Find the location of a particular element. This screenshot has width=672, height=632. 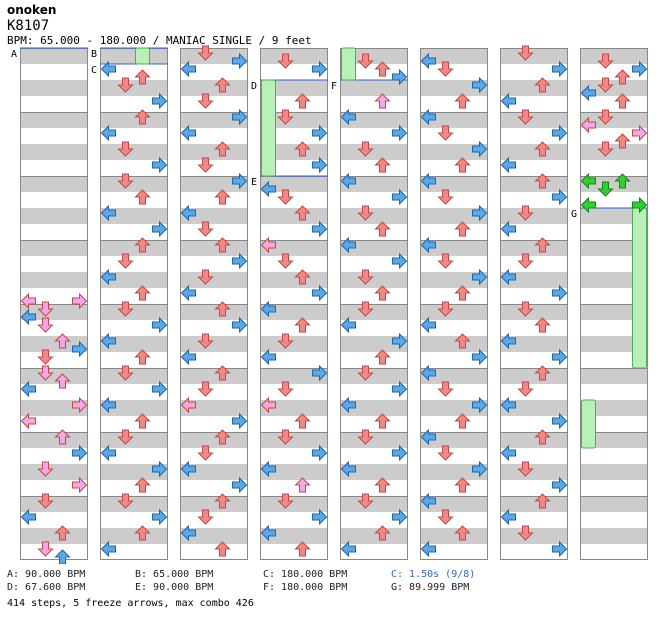

bpm-marker-label: C is located at coordinates (94, 70).